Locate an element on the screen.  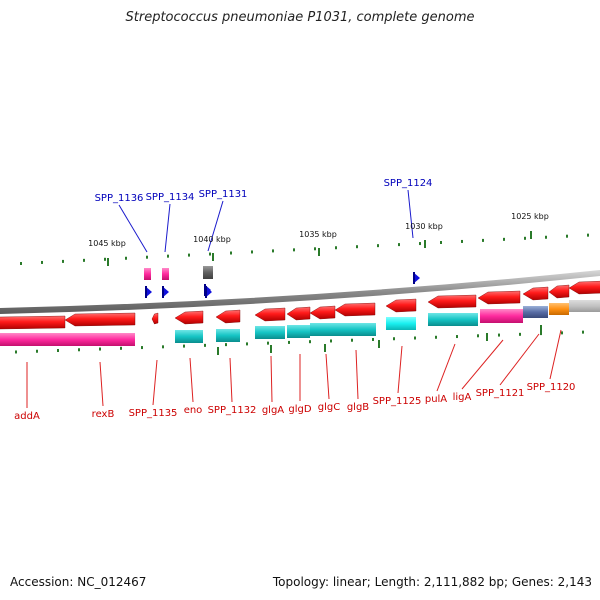
bottom-gene-label: glgD is located at coordinates (299, 409).